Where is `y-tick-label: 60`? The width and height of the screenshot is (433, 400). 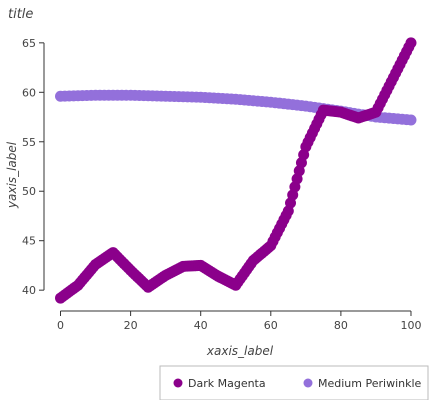 y-tick-label: 60 is located at coordinates (29, 92).